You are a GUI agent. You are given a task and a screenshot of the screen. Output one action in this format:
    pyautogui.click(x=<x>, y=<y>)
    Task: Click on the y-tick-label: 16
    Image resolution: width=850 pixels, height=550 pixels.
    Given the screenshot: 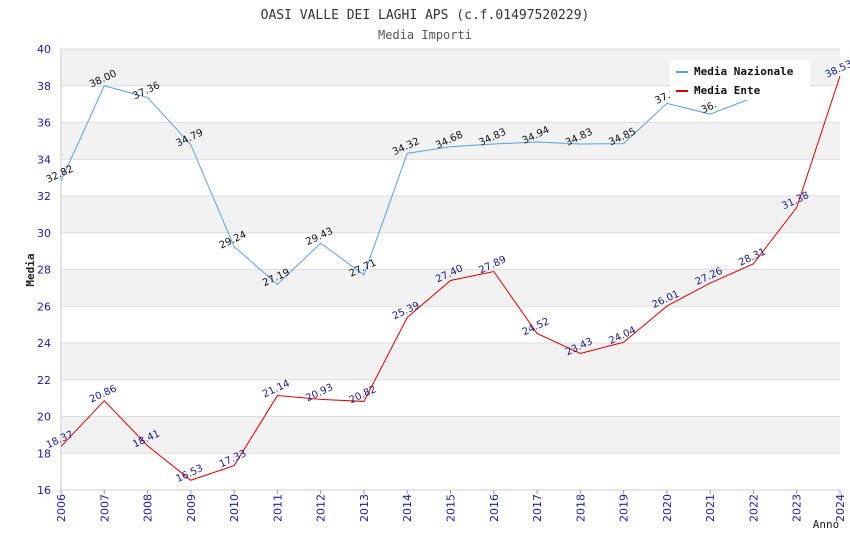 What is the action you would take?
    pyautogui.click(x=44, y=490)
    